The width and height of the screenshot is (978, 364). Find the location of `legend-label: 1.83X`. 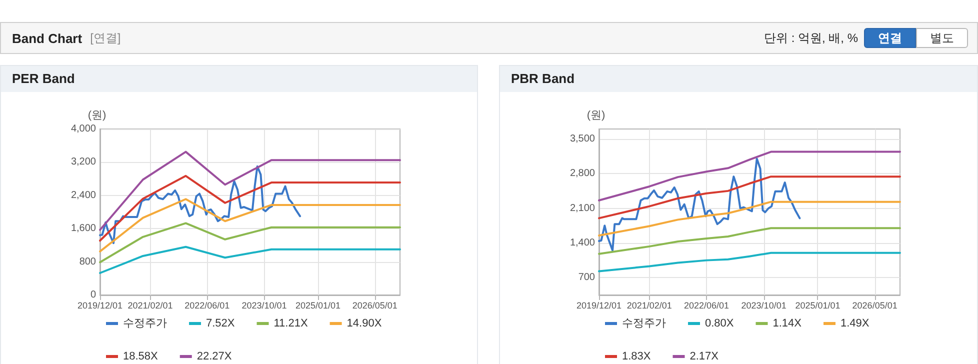

legend-label: 1.83X is located at coordinates (637, 356).